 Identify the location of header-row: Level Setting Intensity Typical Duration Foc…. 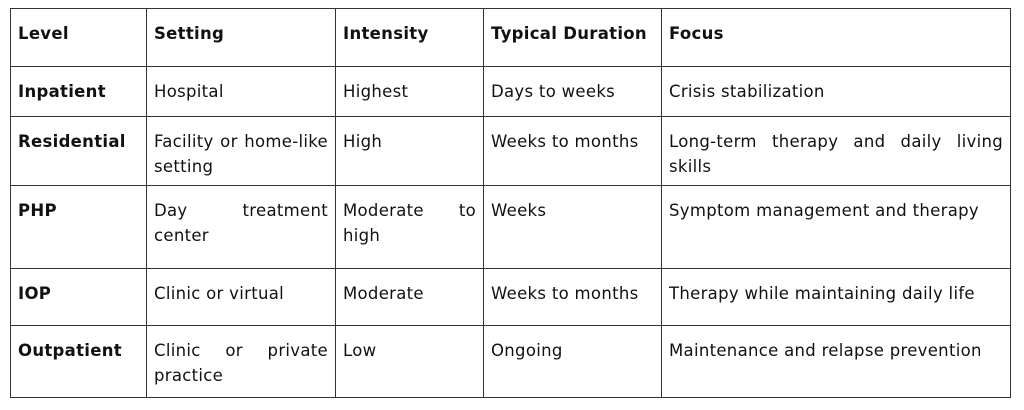
(510, 37).